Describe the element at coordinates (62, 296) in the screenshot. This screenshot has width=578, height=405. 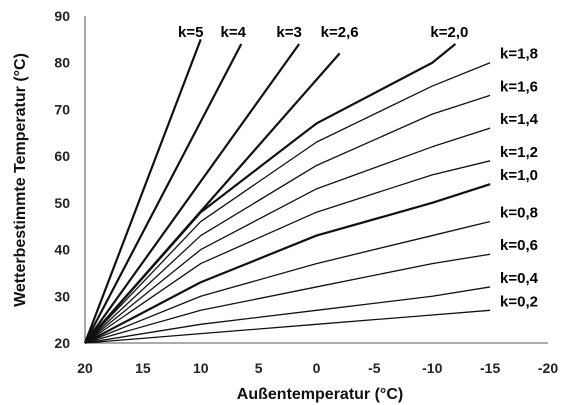
I see `y-tick-label: 30` at that location.